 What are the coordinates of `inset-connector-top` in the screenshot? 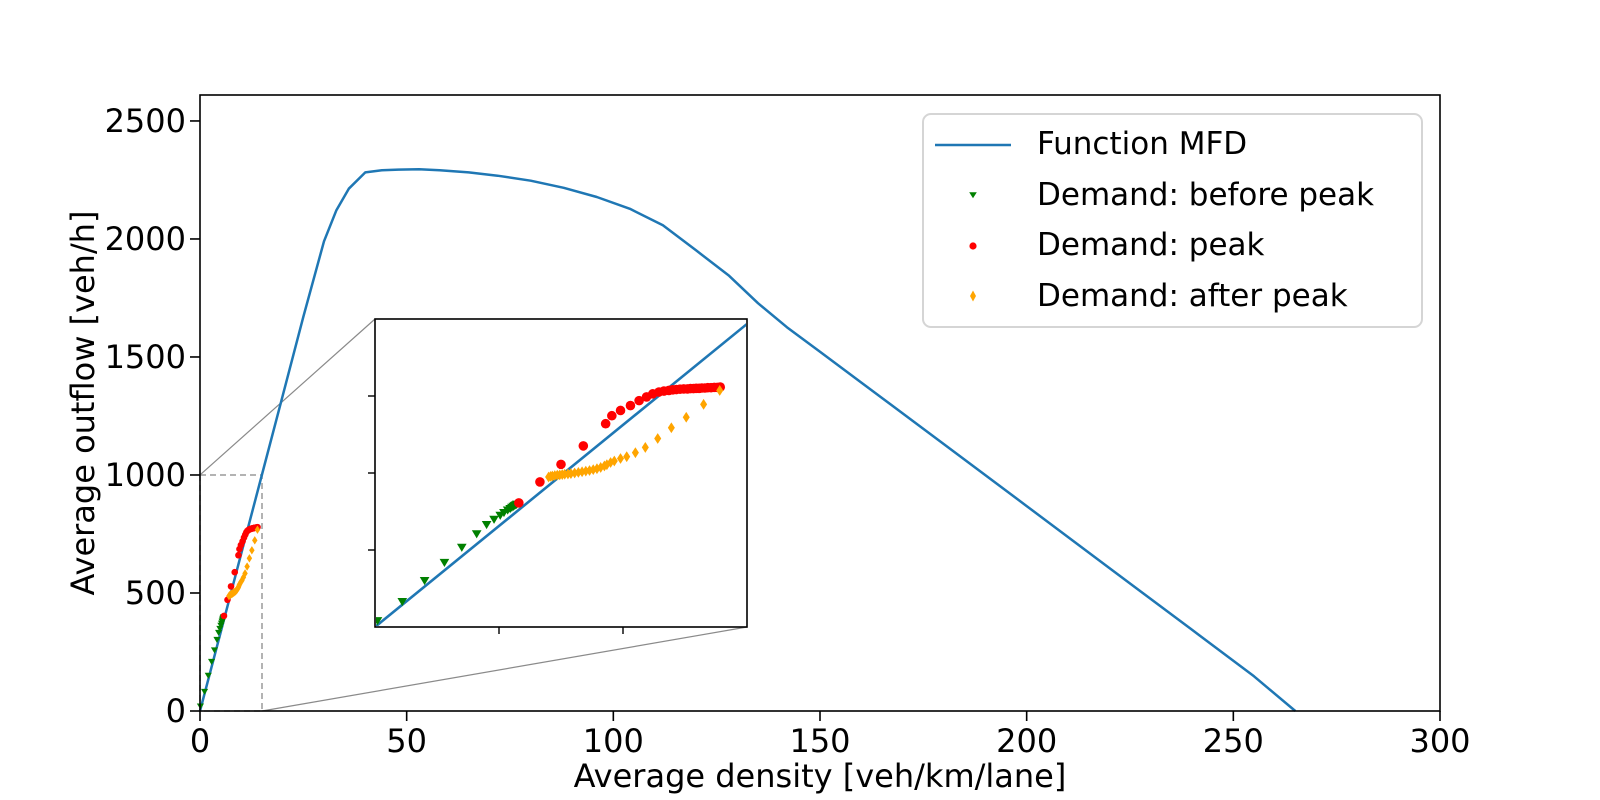 It's located at (287, 397).